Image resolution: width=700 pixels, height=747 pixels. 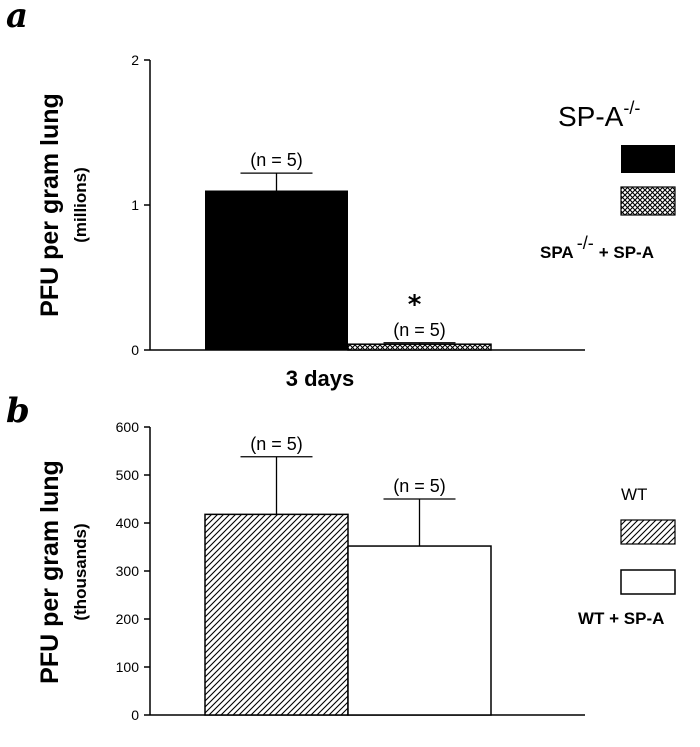 What do you see at coordinates (621, 618) in the screenshot?
I see `legend-b-entry2: WT + SP-A` at bounding box center [621, 618].